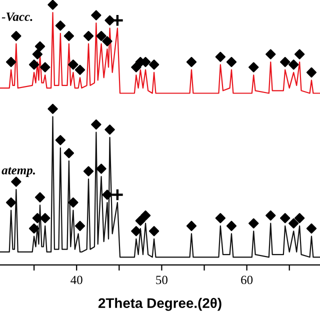  I want to click on x-tick-label: 60, so click(247, 280).